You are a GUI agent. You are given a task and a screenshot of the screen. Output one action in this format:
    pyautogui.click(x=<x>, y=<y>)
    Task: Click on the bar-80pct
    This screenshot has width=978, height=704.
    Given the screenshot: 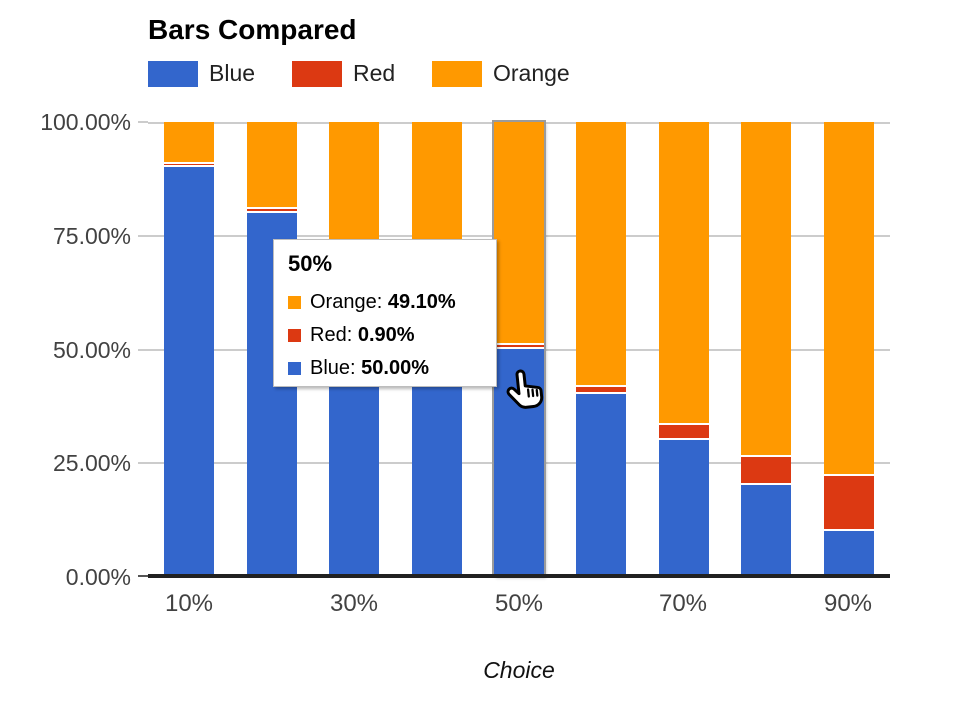 What is the action you would take?
    pyautogui.click(x=766, y=349)
    